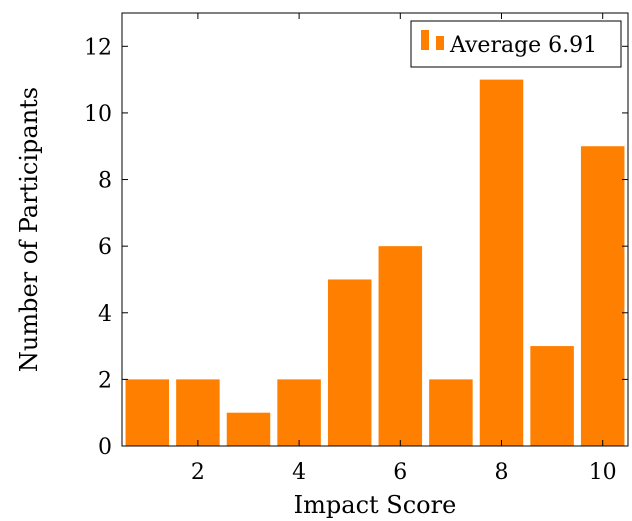 The image size is (632, 521). I want to click on y-tick-label: 6, so click(105, 247).